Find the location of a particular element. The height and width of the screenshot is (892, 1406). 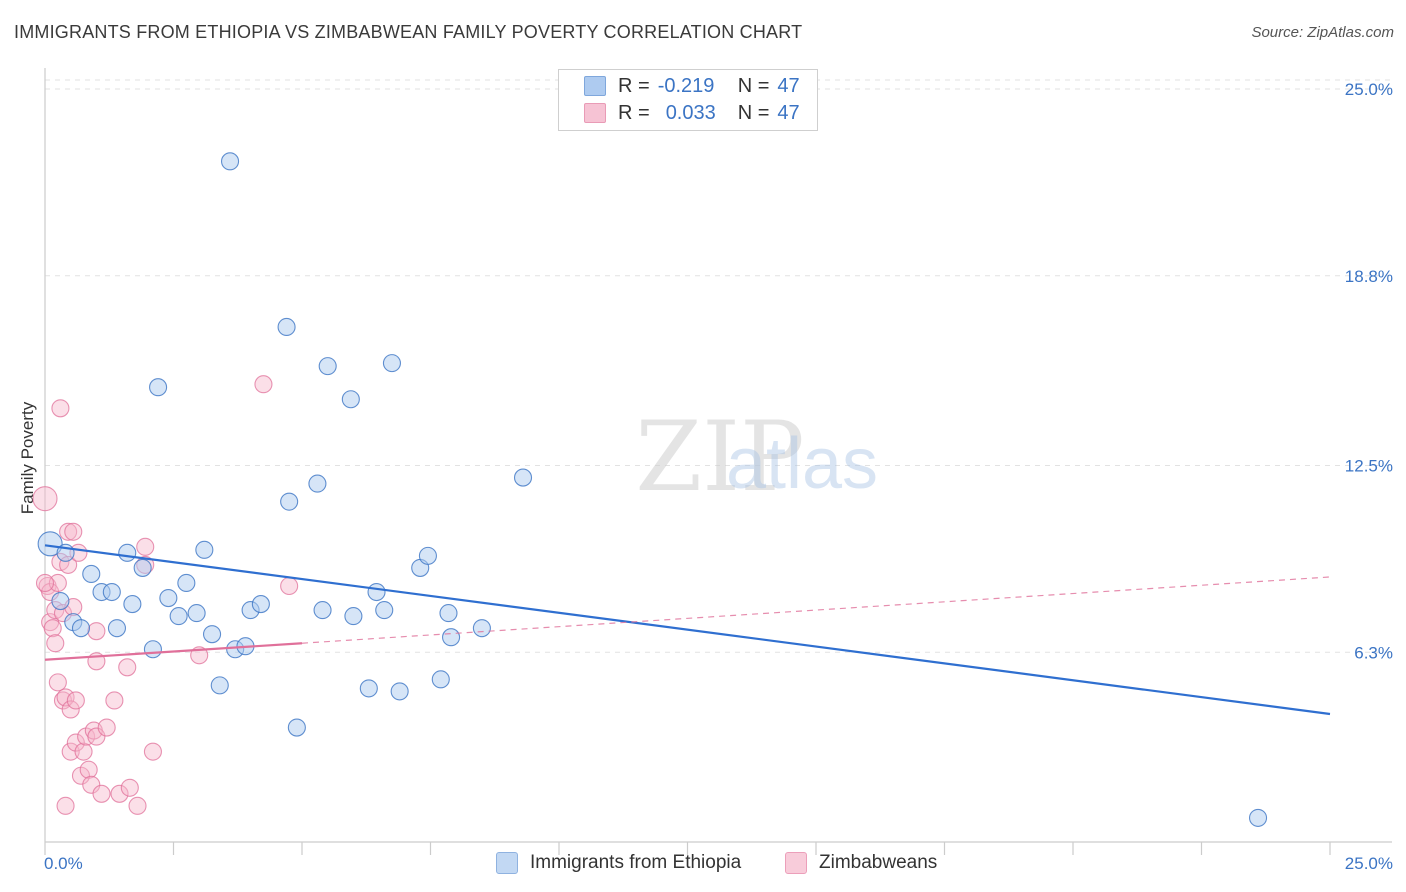

correlation-legend: R = -0.219 N = 47 R = 0.033 N = 47 is located at coordinates (688, 100).